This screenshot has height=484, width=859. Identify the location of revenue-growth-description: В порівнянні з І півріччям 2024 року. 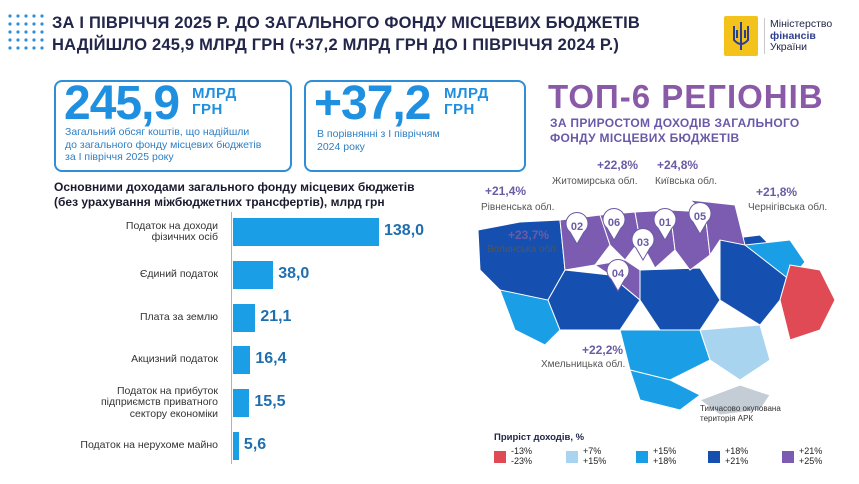
(378, 140).